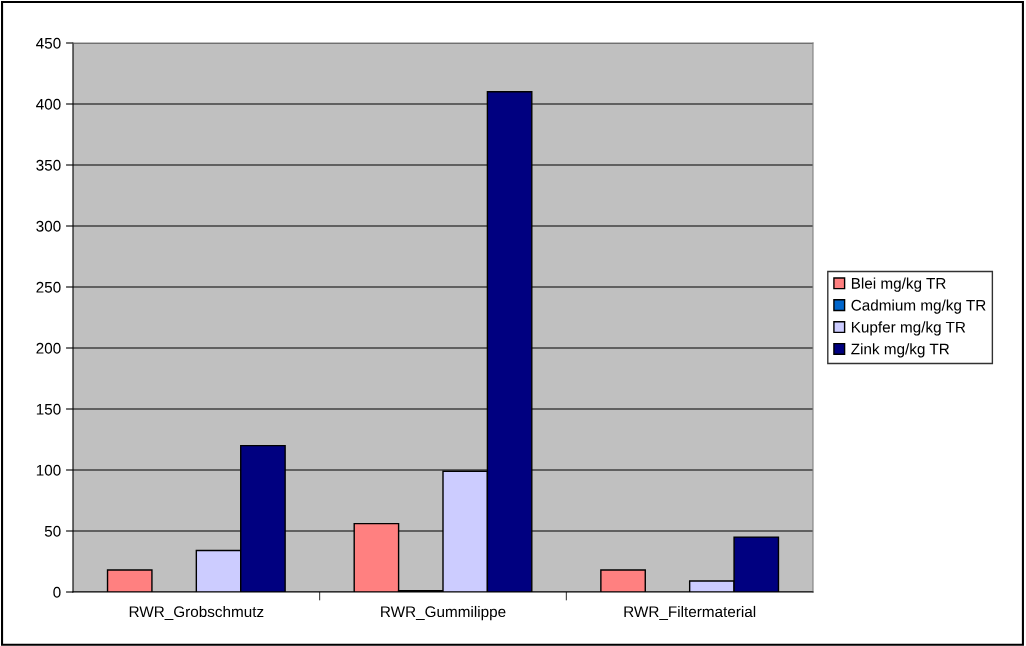 This screenshot has width=1026, height=646. What do you see at coordinates (52, 531) in the screenshot?
I see `y-tick-label: 50` at bounding box center [52, 531].